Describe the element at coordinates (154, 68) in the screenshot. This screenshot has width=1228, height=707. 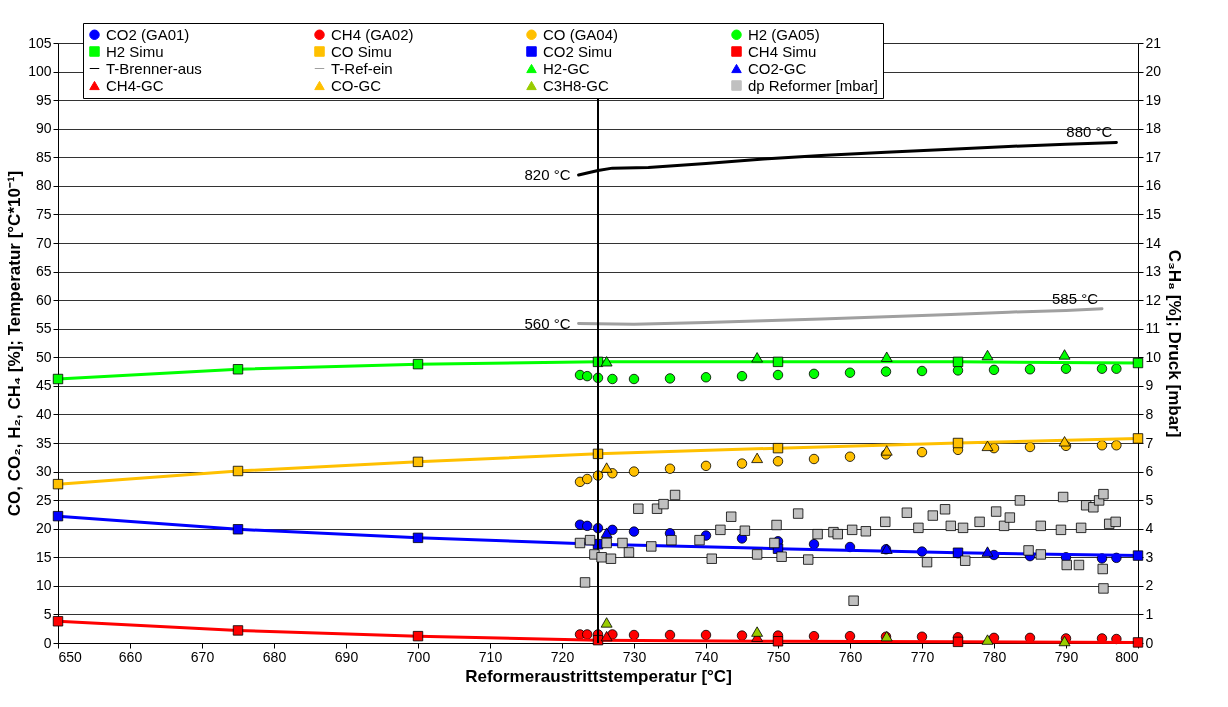
I see `legend-label: T-Brenner-aus` at that location.